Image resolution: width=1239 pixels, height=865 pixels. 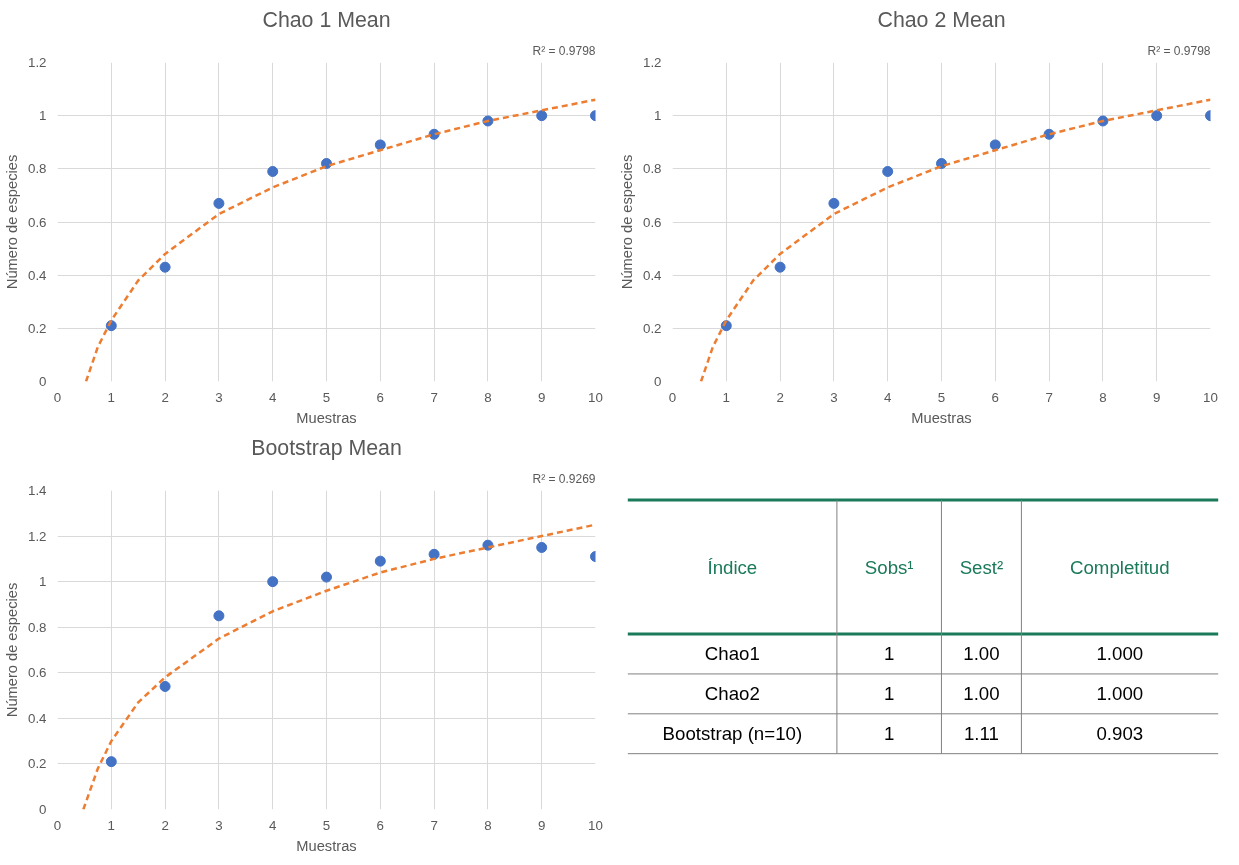 What do you see at coordinates (1120, 567) in the screenshot?
I see `category-label: Completitud` at bounding box center [1120, 567].